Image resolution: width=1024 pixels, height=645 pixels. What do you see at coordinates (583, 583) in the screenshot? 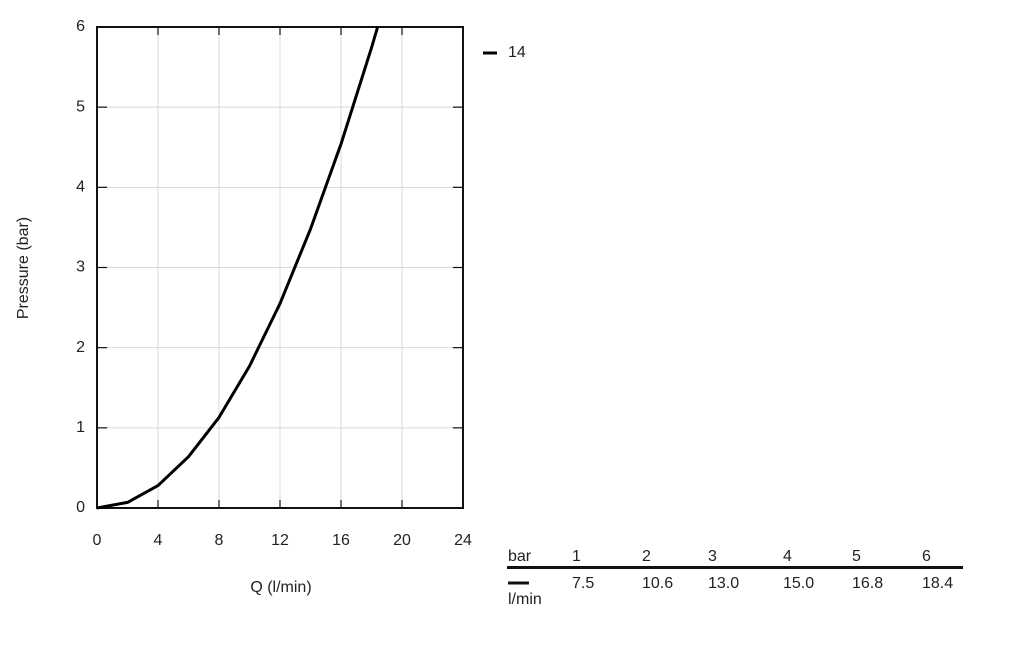
I see `table-cell: 7.5` at bounding box center [583, 583].